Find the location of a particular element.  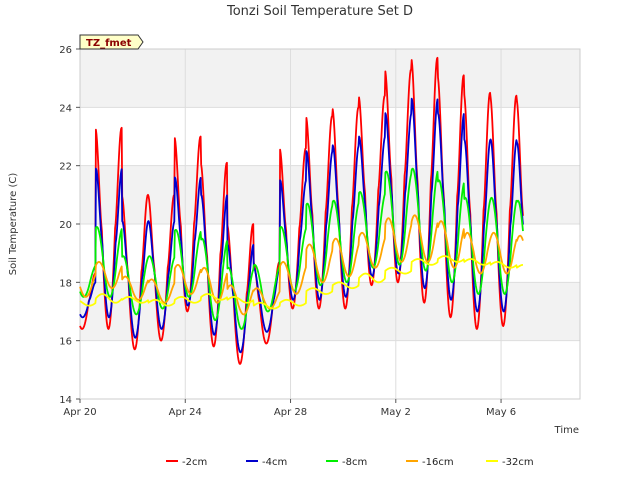

legend: -2cm -4cm -8cm -16cm -32cm is located at coordinates (350, 462).